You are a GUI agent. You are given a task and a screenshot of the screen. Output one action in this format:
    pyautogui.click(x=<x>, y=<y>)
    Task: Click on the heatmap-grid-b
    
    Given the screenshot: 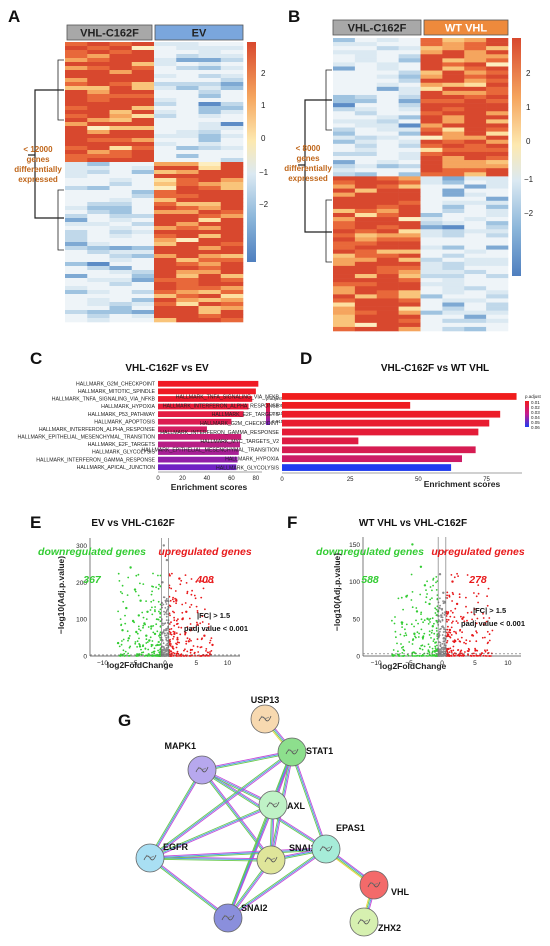 What is the action you would take?
    pyautogui.click(x=421, y=185)
    